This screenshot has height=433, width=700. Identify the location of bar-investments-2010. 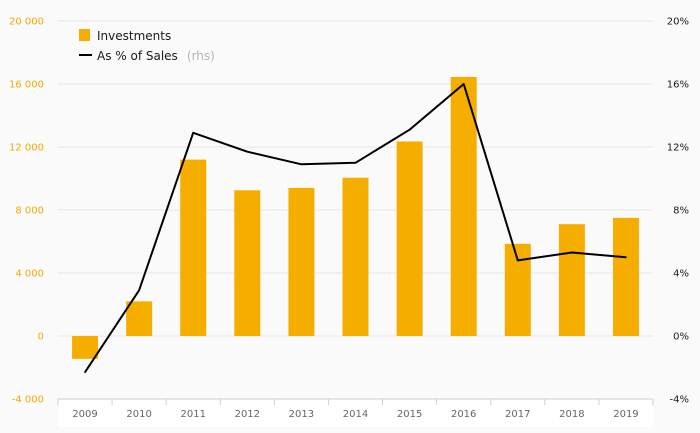
(139, 318).